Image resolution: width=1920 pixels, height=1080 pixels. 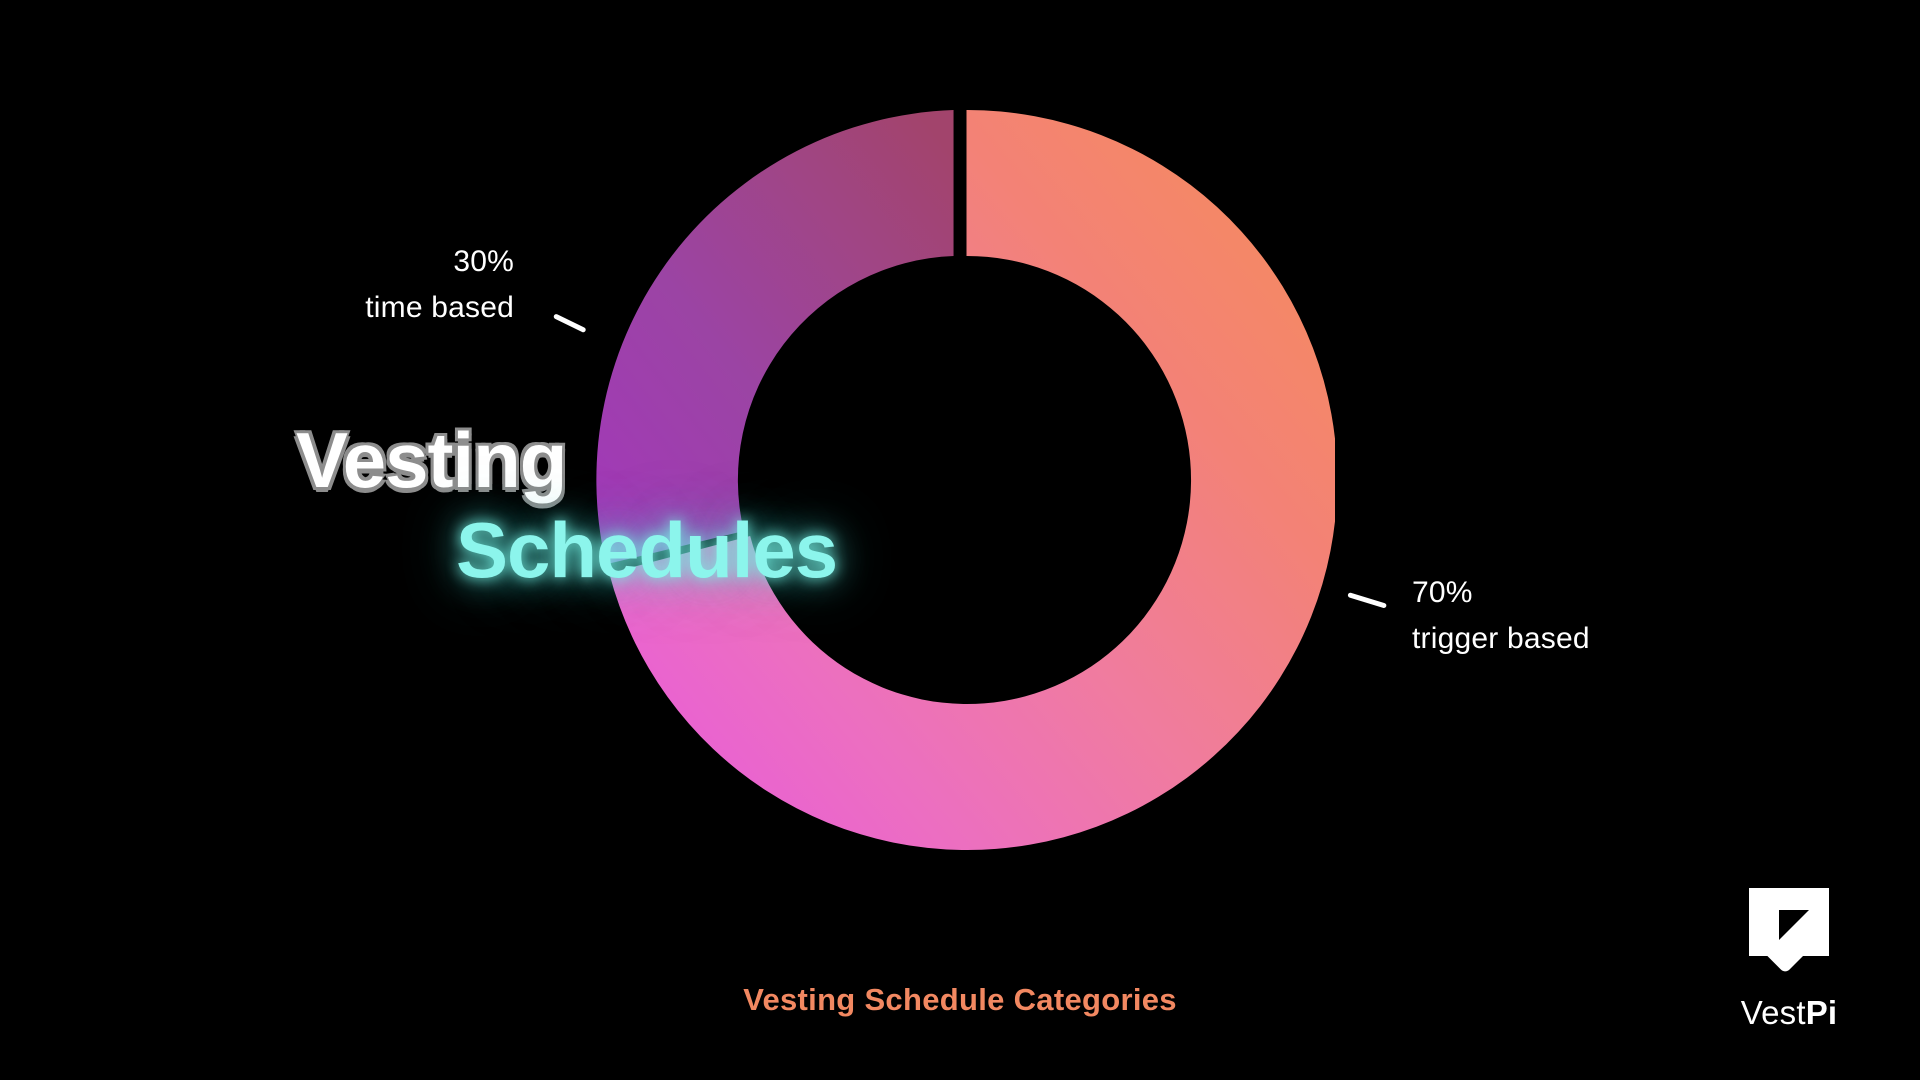 What do you see at coordinates (1367, 600) in the screenshot?
I see `leader-line-trigger-based` at bounding box center [1367, 600].